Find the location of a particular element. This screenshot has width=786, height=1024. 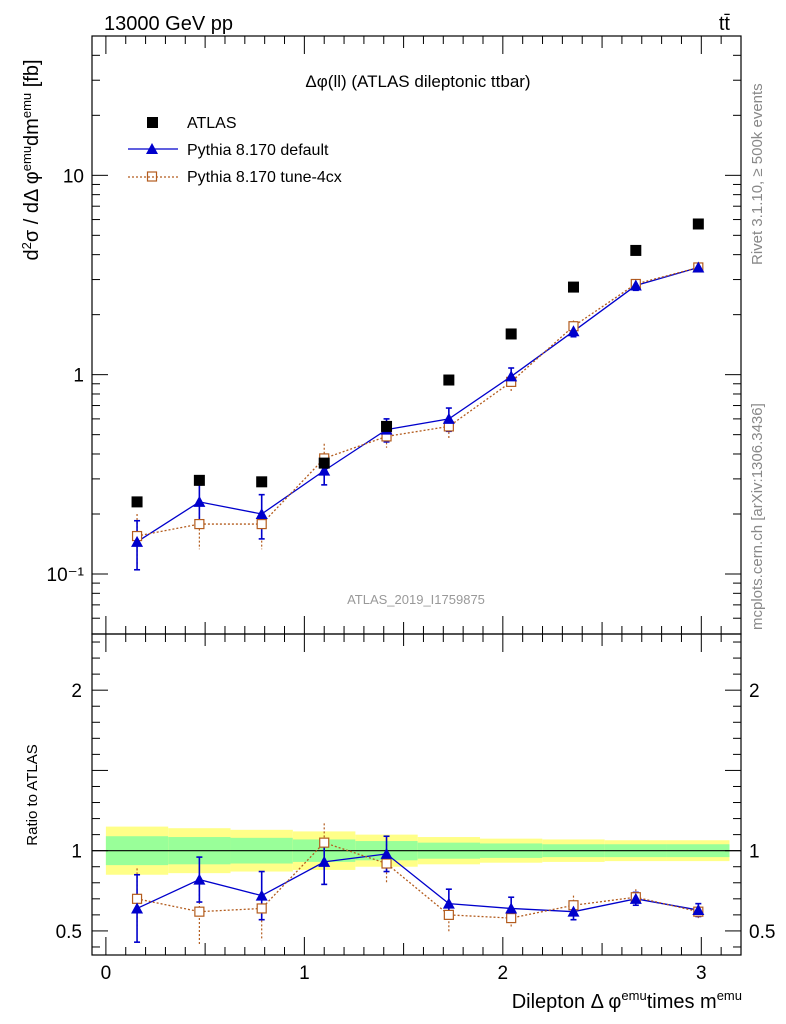

x-tick-label: 3 is located at coordinates (701, 973).